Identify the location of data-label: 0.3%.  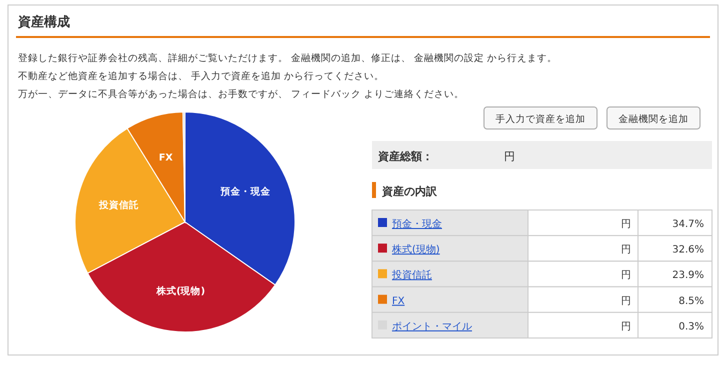
(691, 326).